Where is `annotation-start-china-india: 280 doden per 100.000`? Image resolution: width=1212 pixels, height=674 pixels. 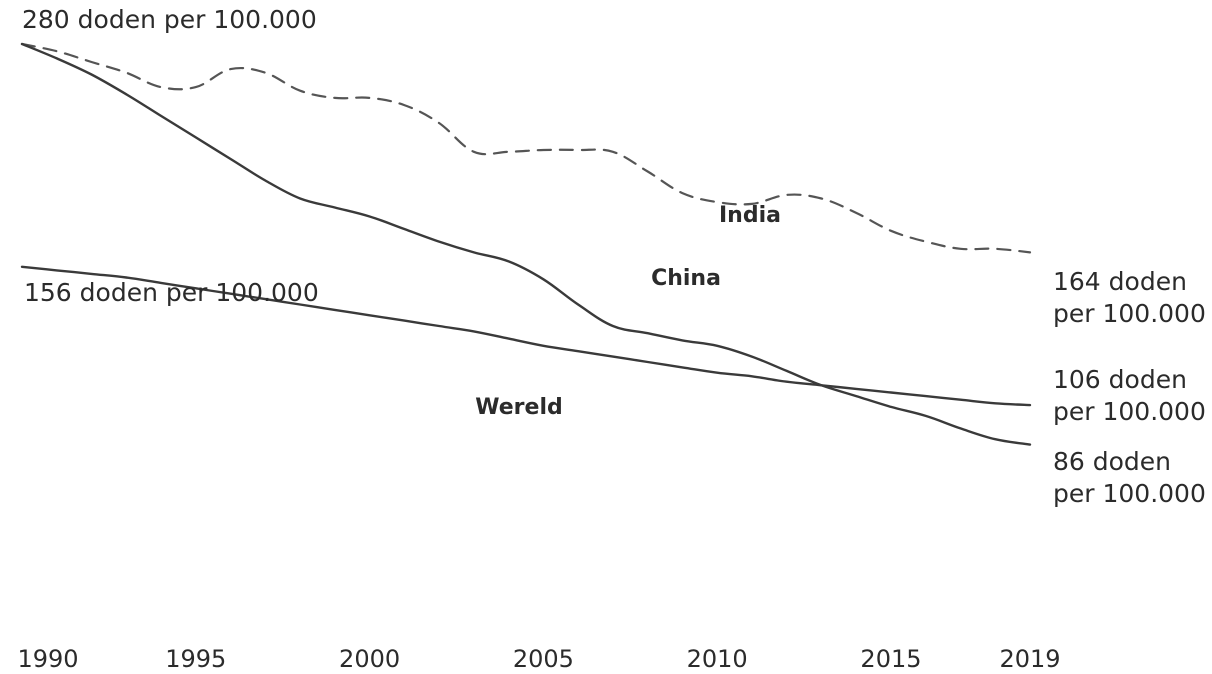 annotation-start-china-india: 280 doden per 100.000 is located at coordinates (169, 19).